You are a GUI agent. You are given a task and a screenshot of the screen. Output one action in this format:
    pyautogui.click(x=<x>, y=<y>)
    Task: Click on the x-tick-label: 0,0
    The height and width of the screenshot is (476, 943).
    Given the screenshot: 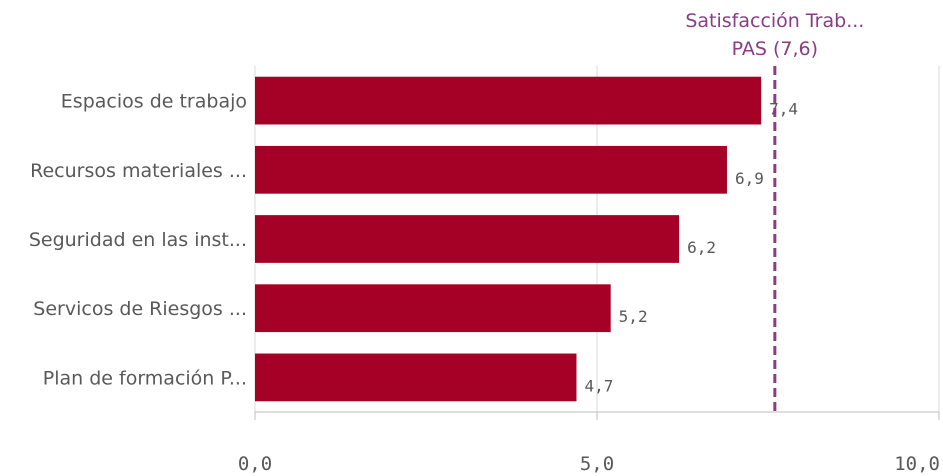 What is the action you would take?
    pyautogui.click(x=255, y=464)
    